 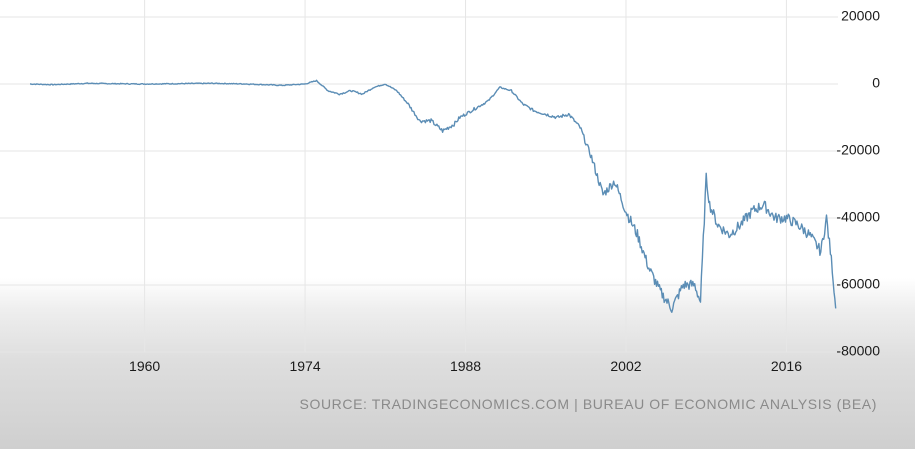 What do you see at coordinates (786, 366) in the screenshot?
I see `x-tick-label: 2016` at bounding box center [786, 366].